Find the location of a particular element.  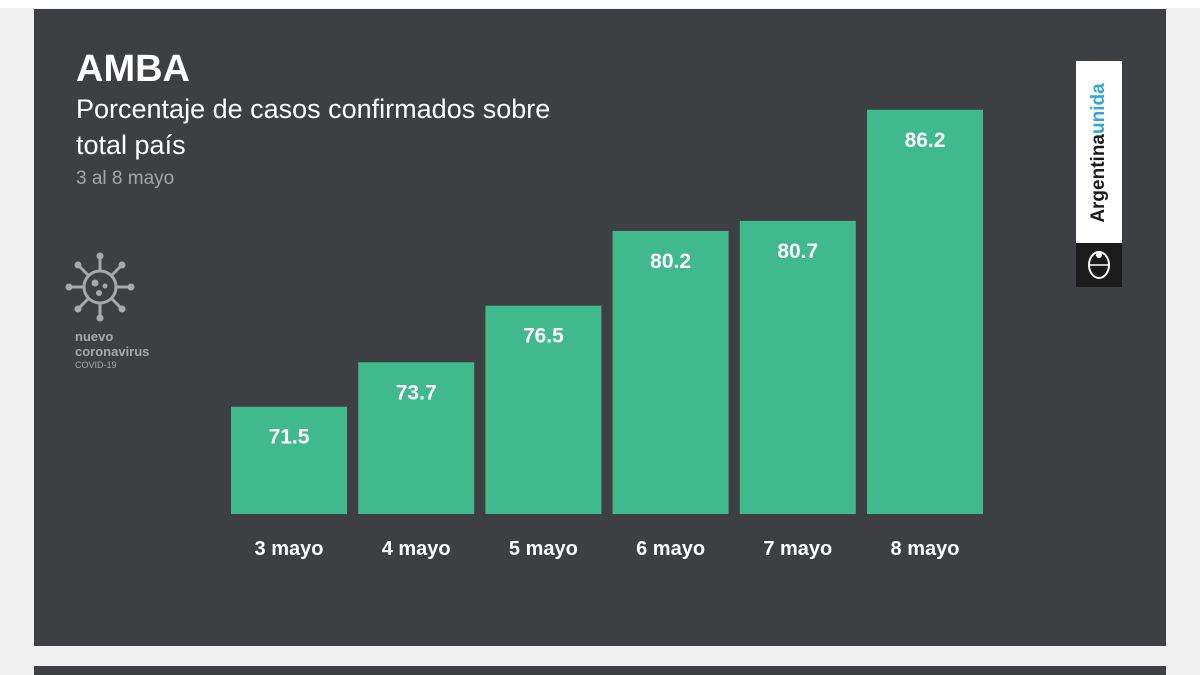

covid-badge: nuevo coronavirus COVID-19 is located at coordinates (112, 350).